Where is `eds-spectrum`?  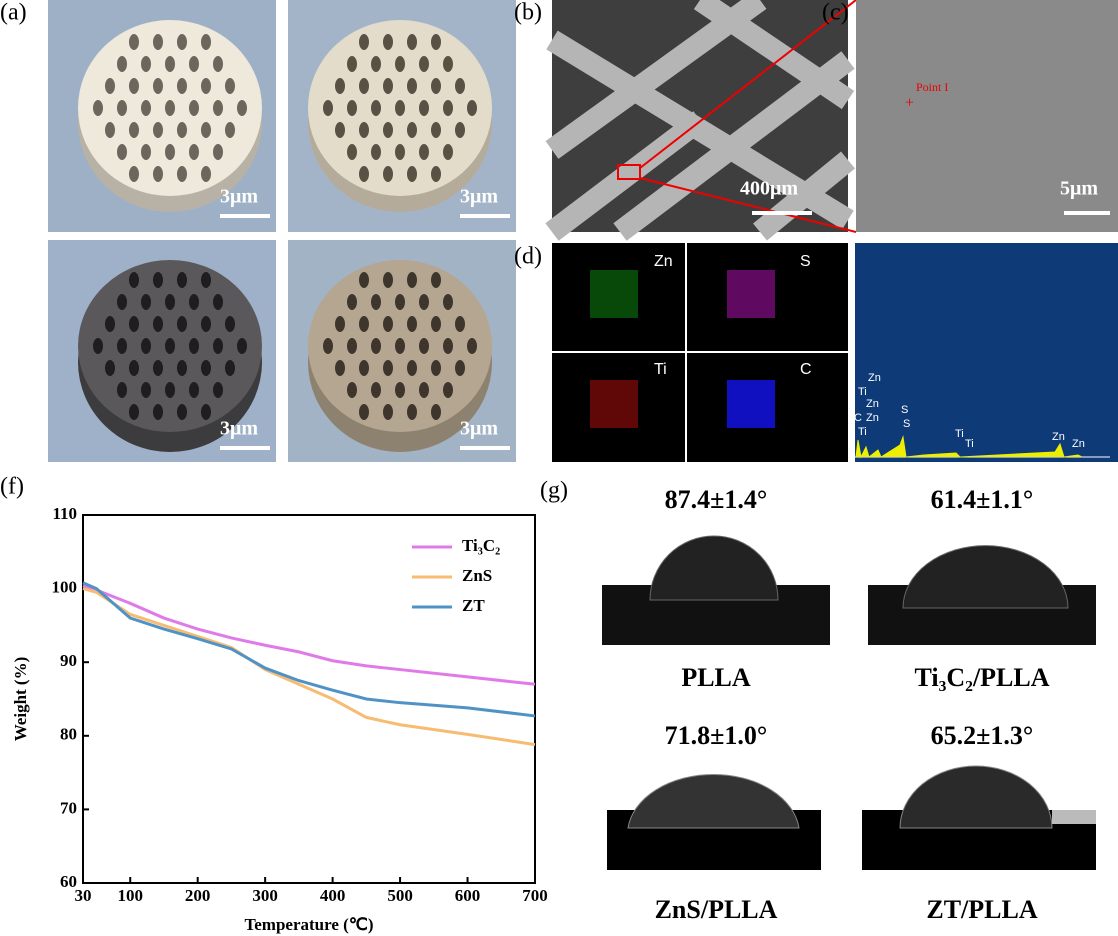 eds-spectrum is located at coordinates (986, 352).